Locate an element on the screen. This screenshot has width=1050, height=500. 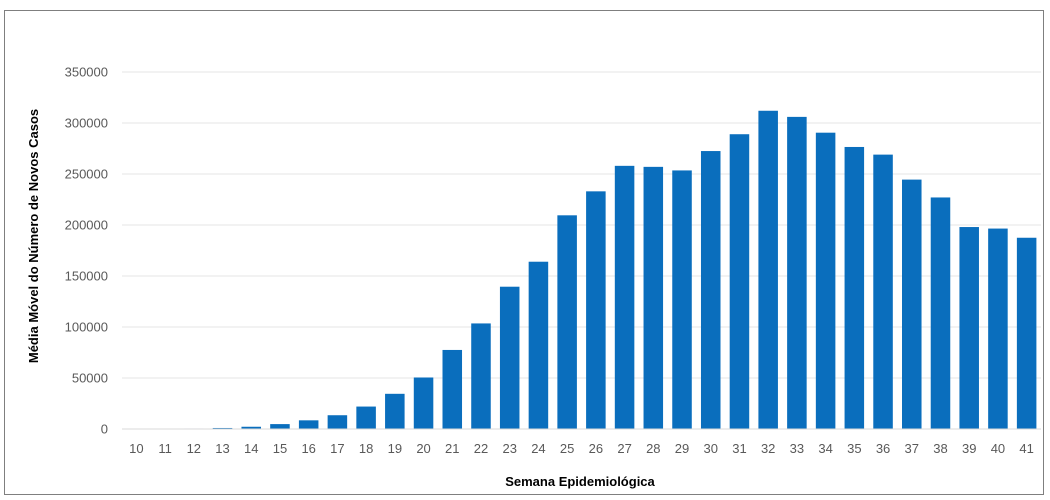
x-tick-label: 15 is located at coordinates (280, 448).